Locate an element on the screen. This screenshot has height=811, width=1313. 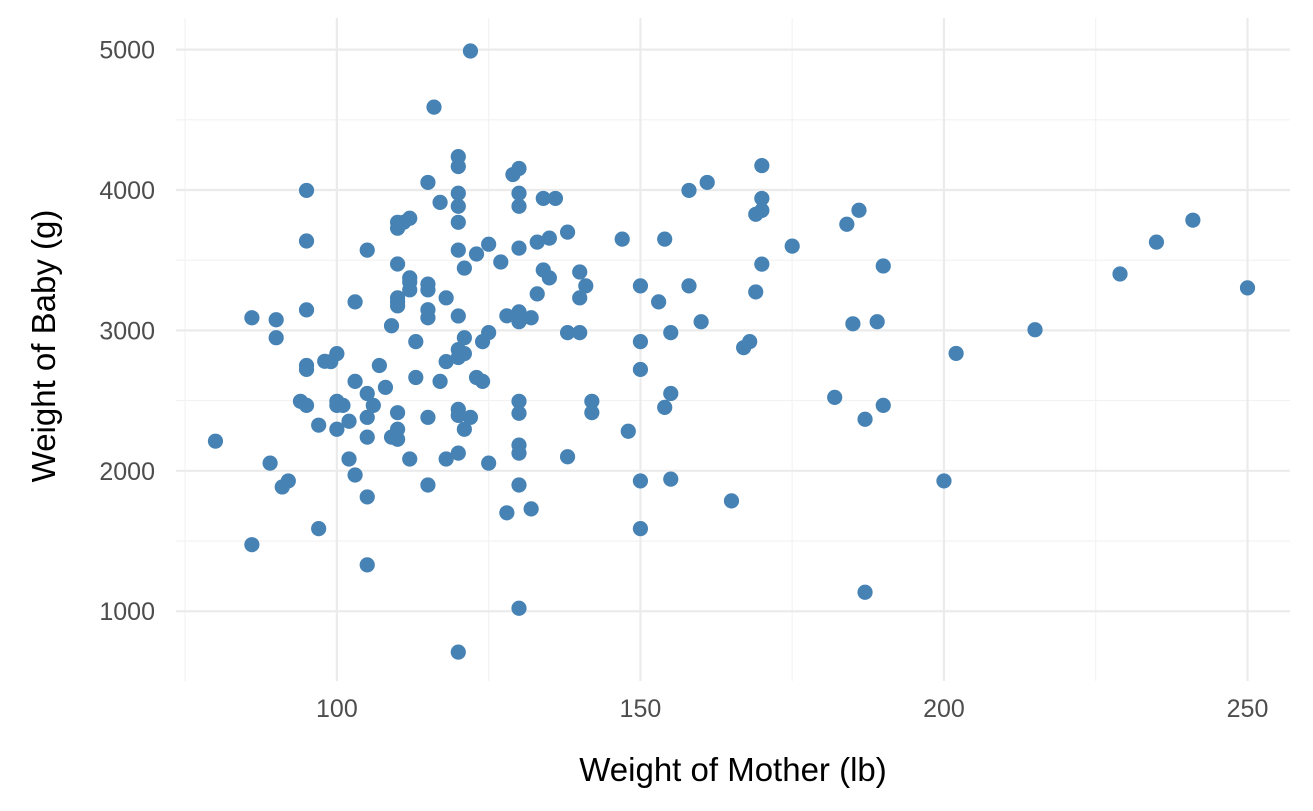
y-tick-label: 3000 is located at coordinates (127, 331).